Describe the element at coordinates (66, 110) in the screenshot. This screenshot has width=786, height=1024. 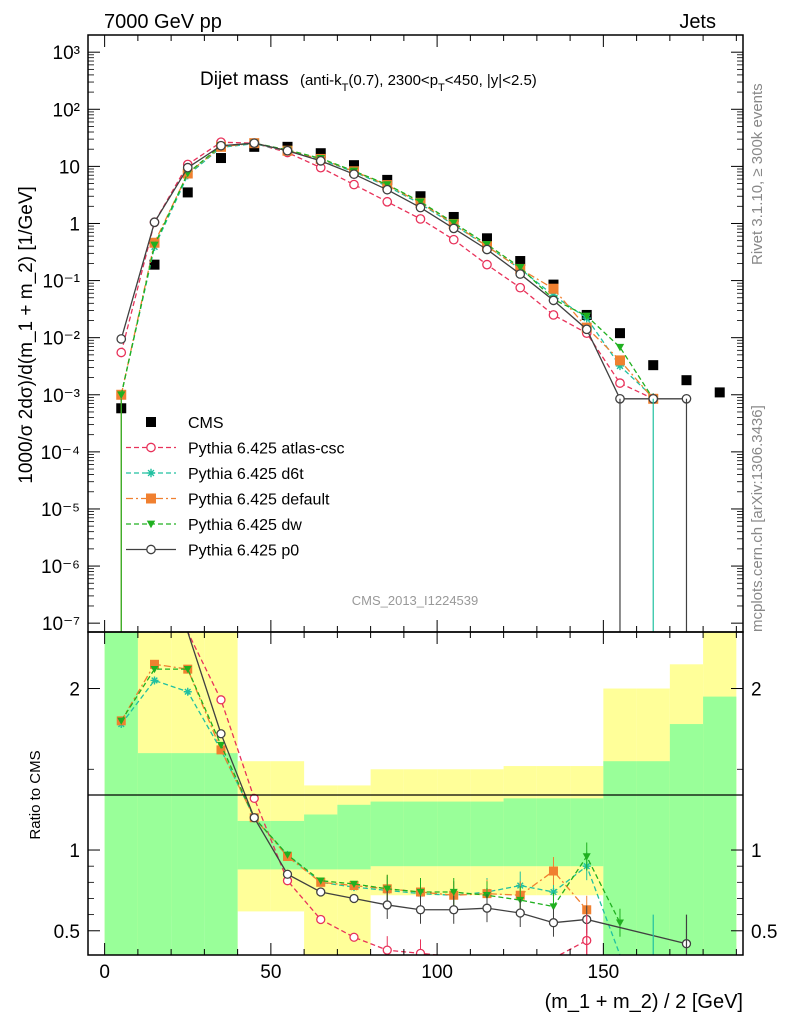
I see `main-ytick-label-1: 10²` at that location.